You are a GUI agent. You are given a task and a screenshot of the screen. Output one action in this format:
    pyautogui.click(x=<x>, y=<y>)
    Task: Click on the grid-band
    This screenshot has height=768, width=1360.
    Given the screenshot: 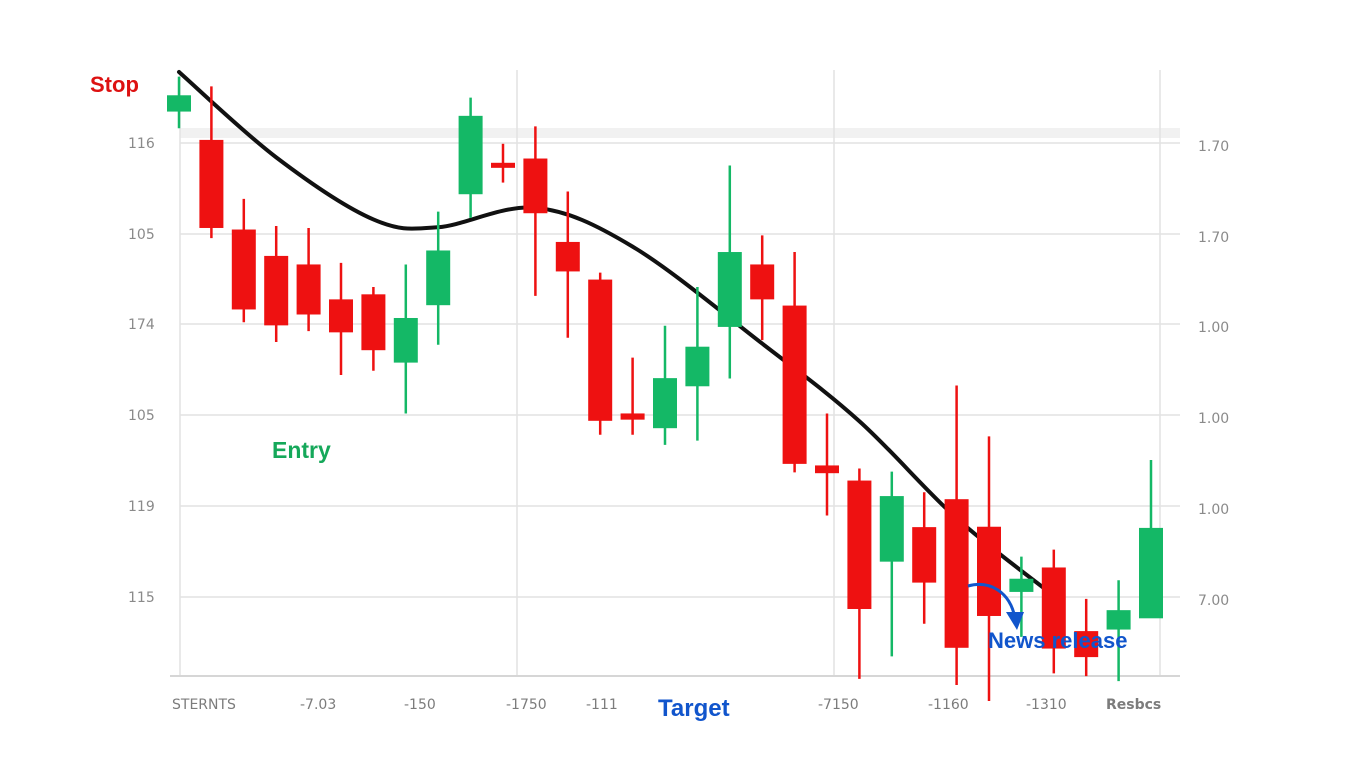 What is the action you would take?
    pyautogui.click(x=680, y=133)
    